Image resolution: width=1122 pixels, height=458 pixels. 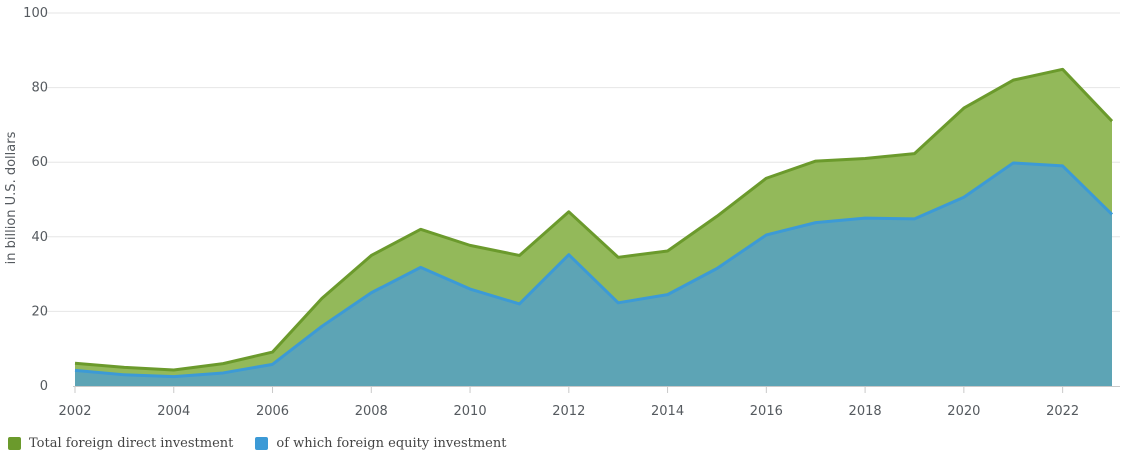 What do you see at coordinates (262, 443) in the screenshot?
I see `legend-swatch-equity-investment` at bounding box center [262, 443].